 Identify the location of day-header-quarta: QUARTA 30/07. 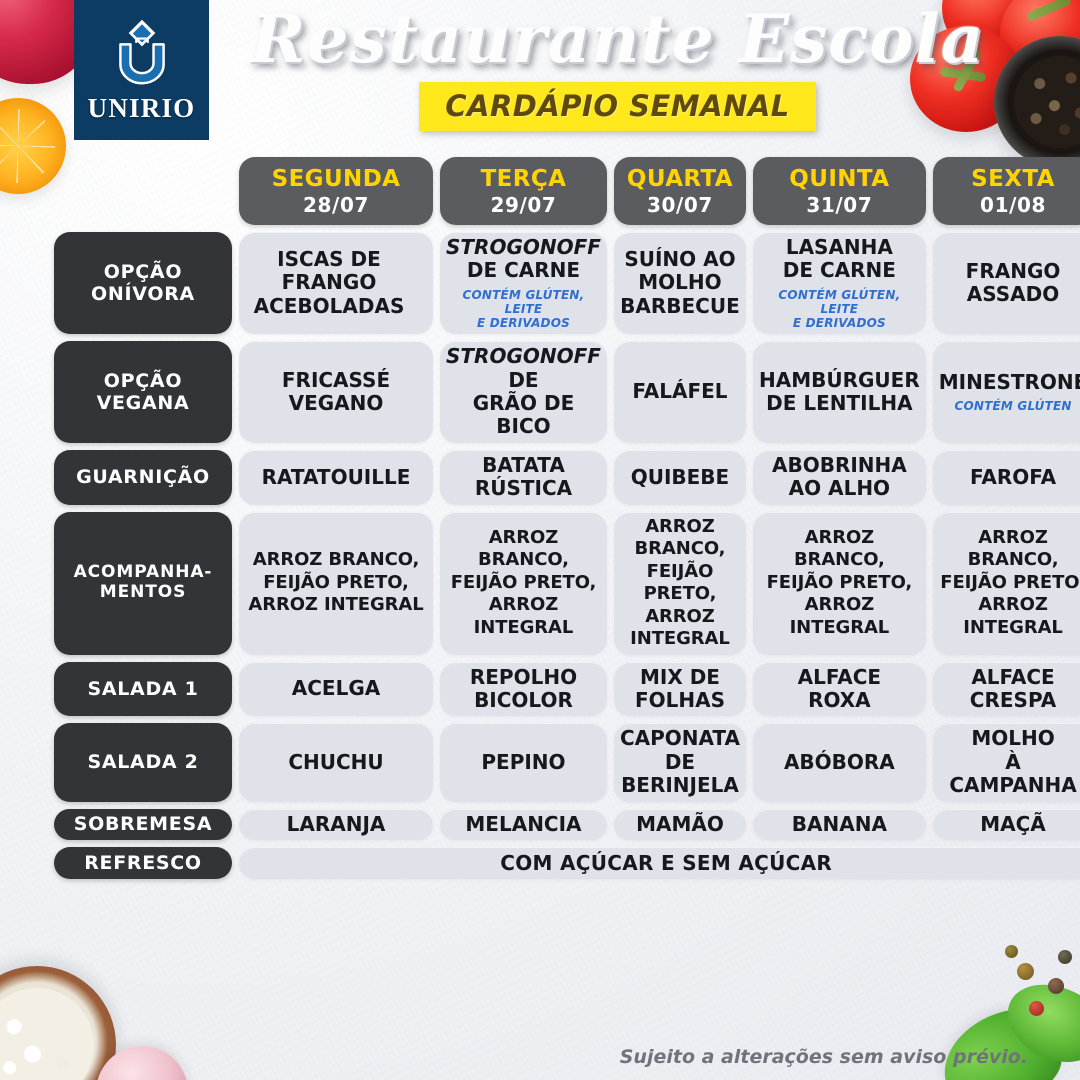
(679, 191).